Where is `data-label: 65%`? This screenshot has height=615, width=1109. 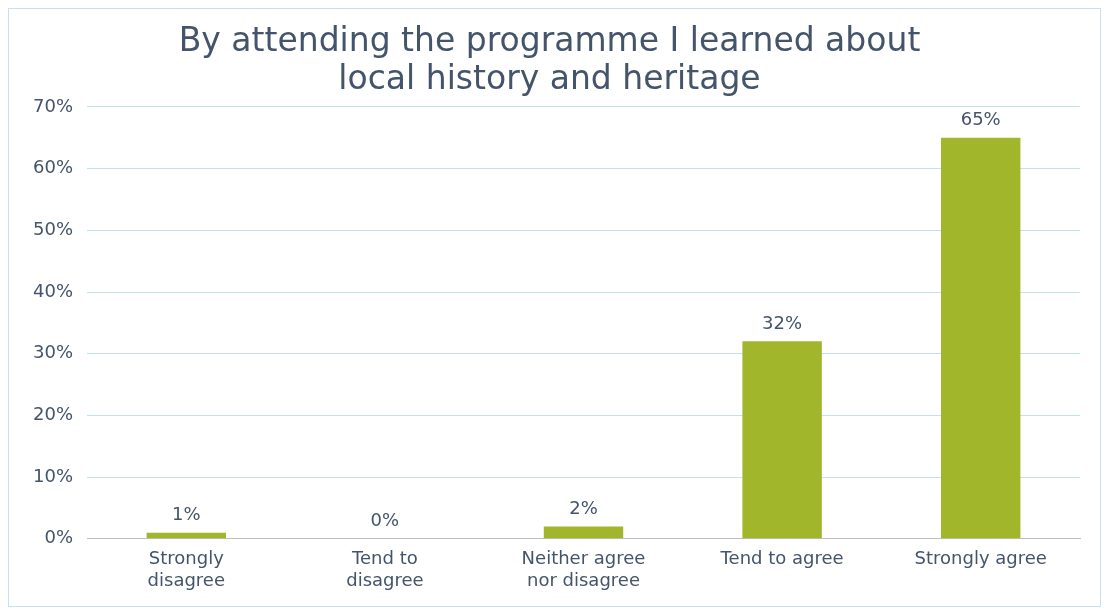
data-label: 65% is located at coordinates (980, 119).